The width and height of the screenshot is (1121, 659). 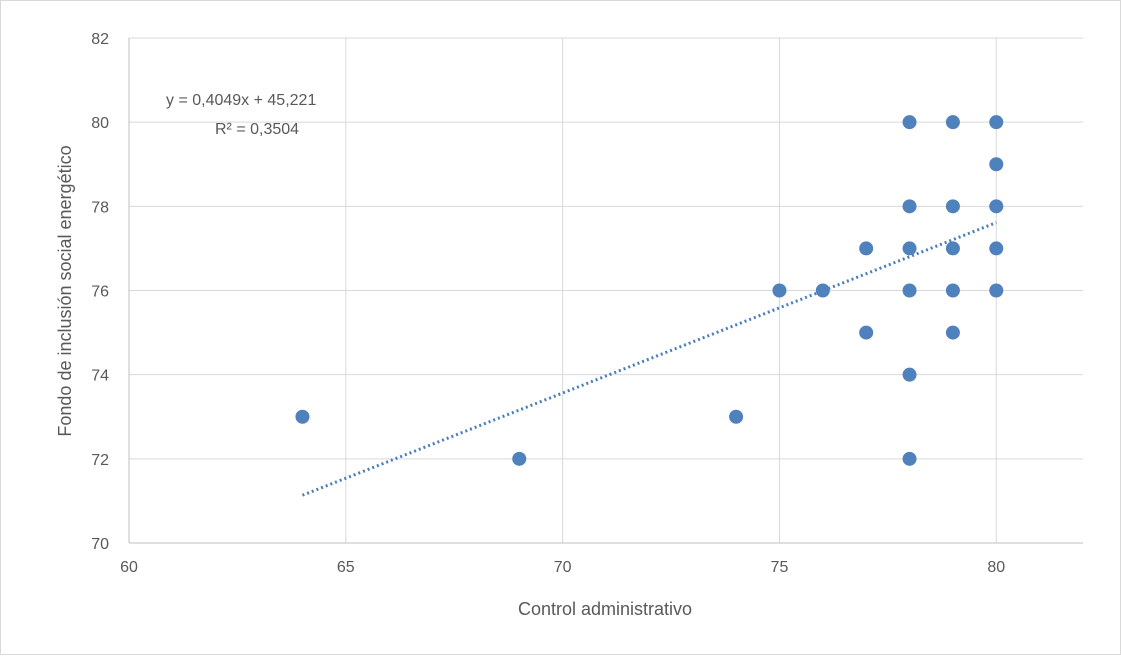 I want to click on x-axis-title: Control administrativo, so click(x=605, y=609).